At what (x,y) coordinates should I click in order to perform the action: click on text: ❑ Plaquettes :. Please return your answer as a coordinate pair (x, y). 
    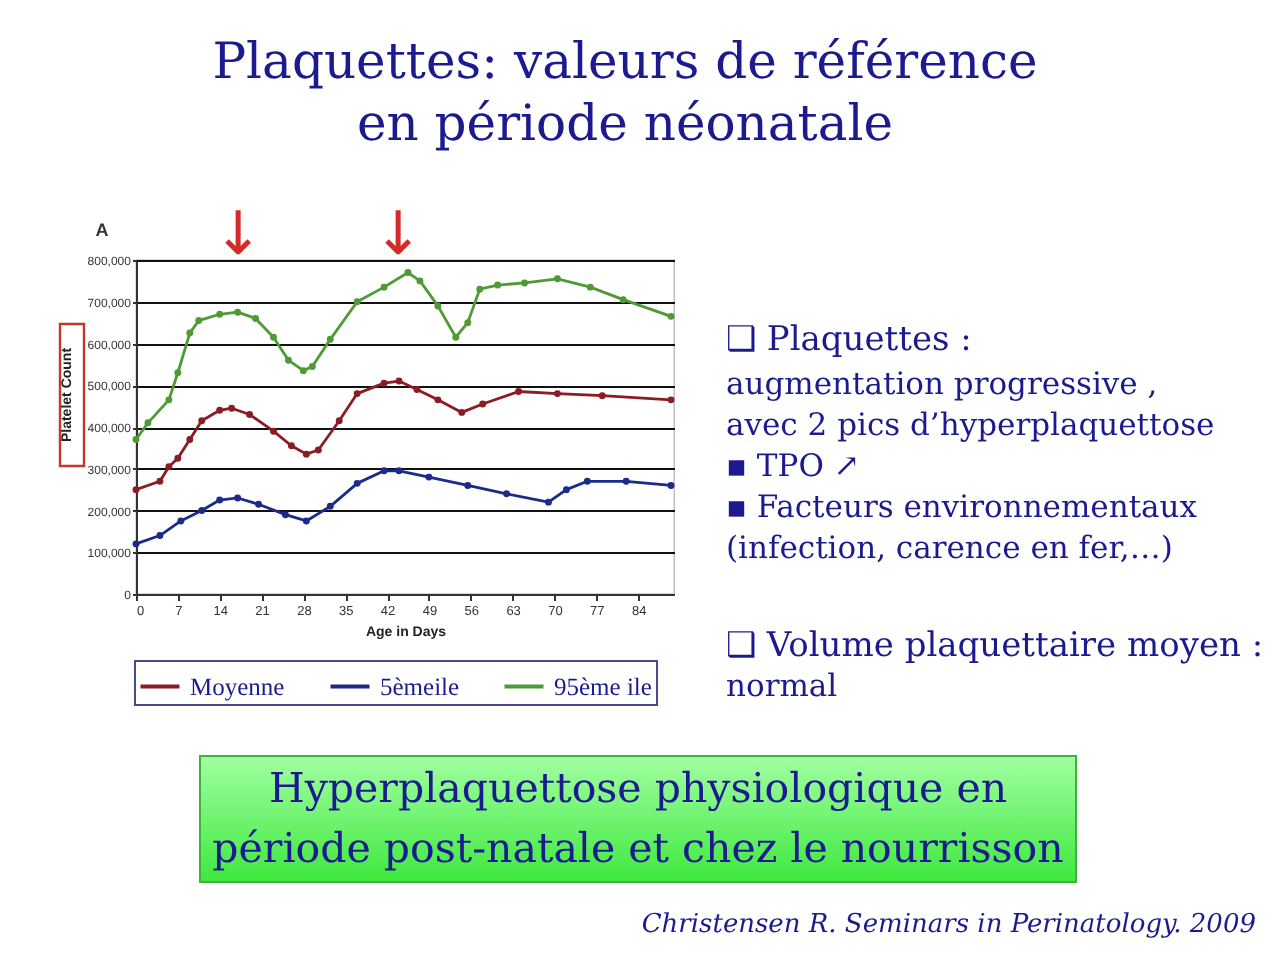
    Looking at the image, I should click on (849, 340).